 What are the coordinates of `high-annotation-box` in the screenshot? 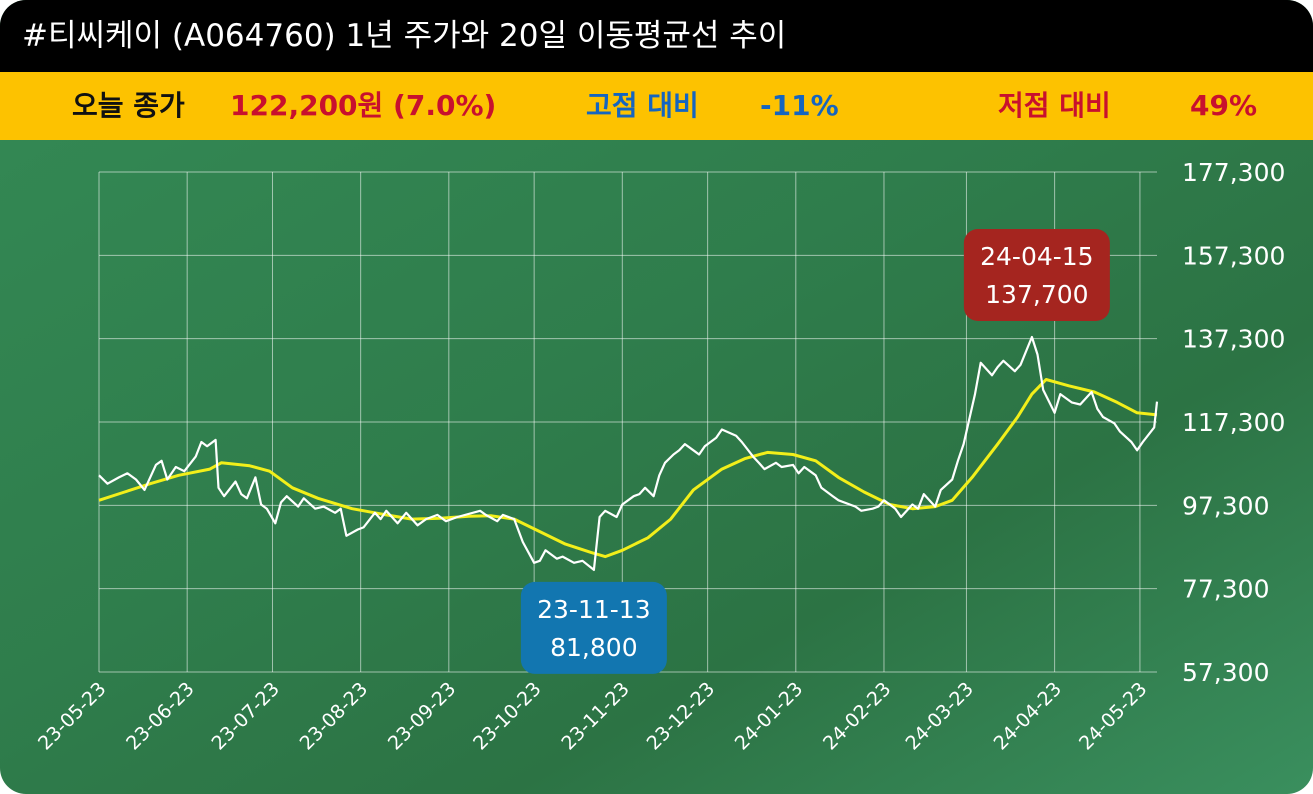 It's located at (1036, 275).